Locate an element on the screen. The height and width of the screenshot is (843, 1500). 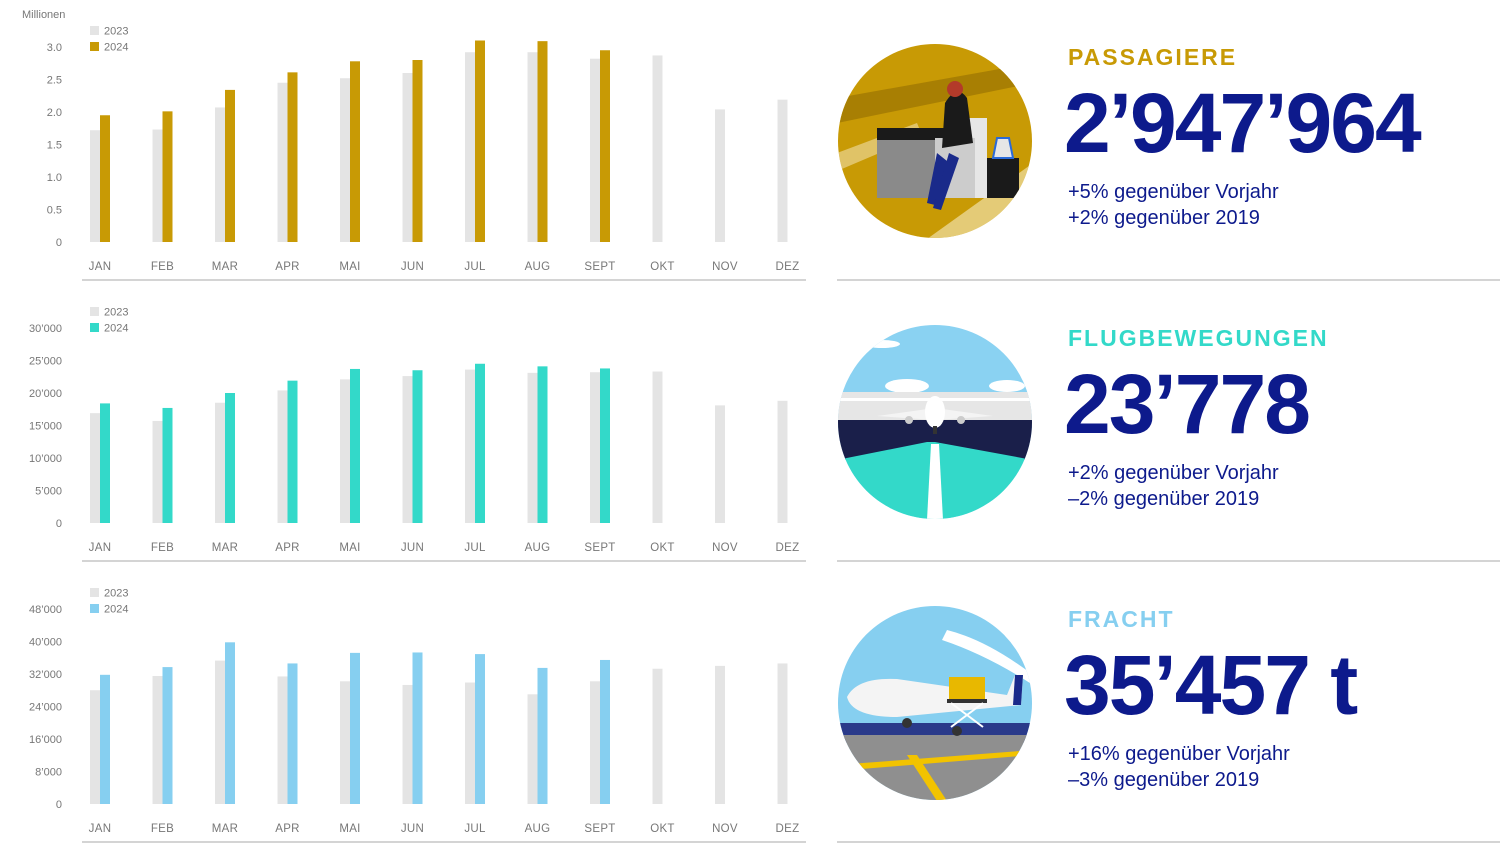
kpi-value: 35’457 t is located at coordinates (1211, 685).